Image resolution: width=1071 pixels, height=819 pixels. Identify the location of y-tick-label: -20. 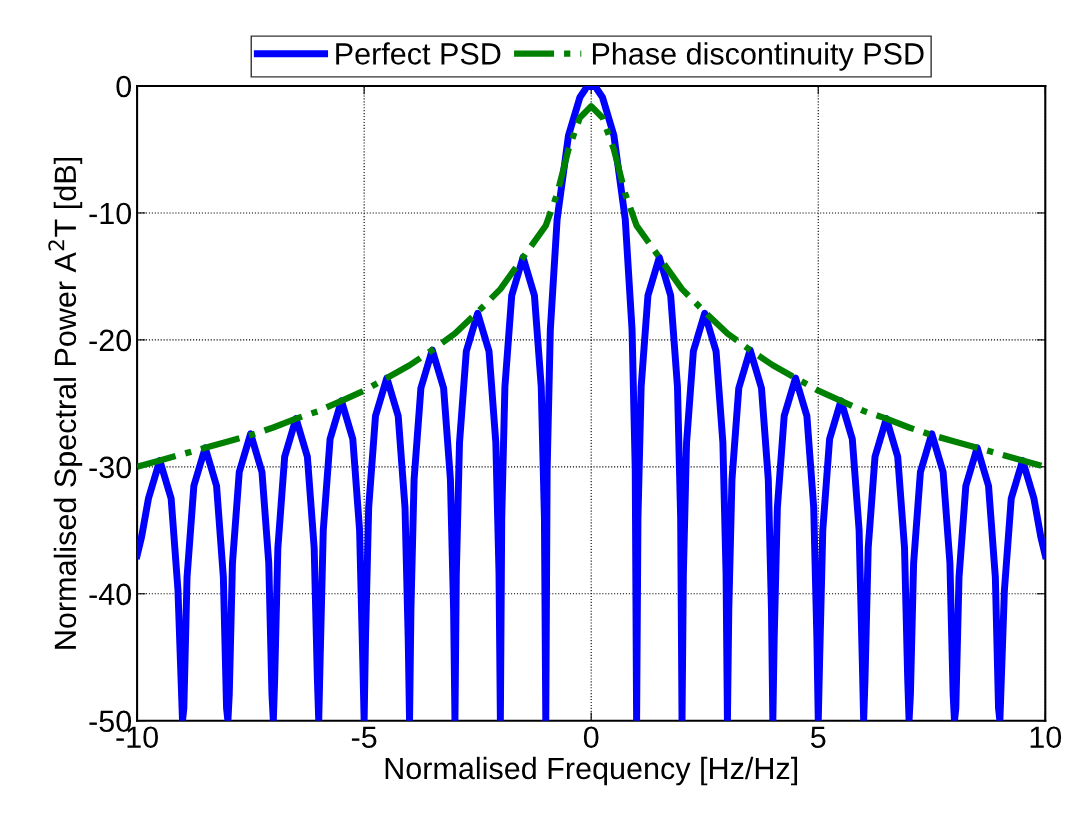
(110, 340).